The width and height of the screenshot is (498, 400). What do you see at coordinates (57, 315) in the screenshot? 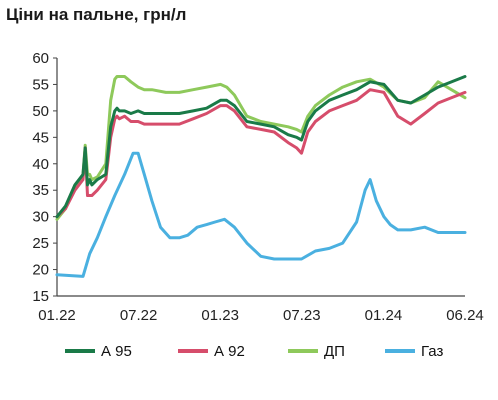
I see `x-tick-label: 01.22` at bounding box center [57, 315].